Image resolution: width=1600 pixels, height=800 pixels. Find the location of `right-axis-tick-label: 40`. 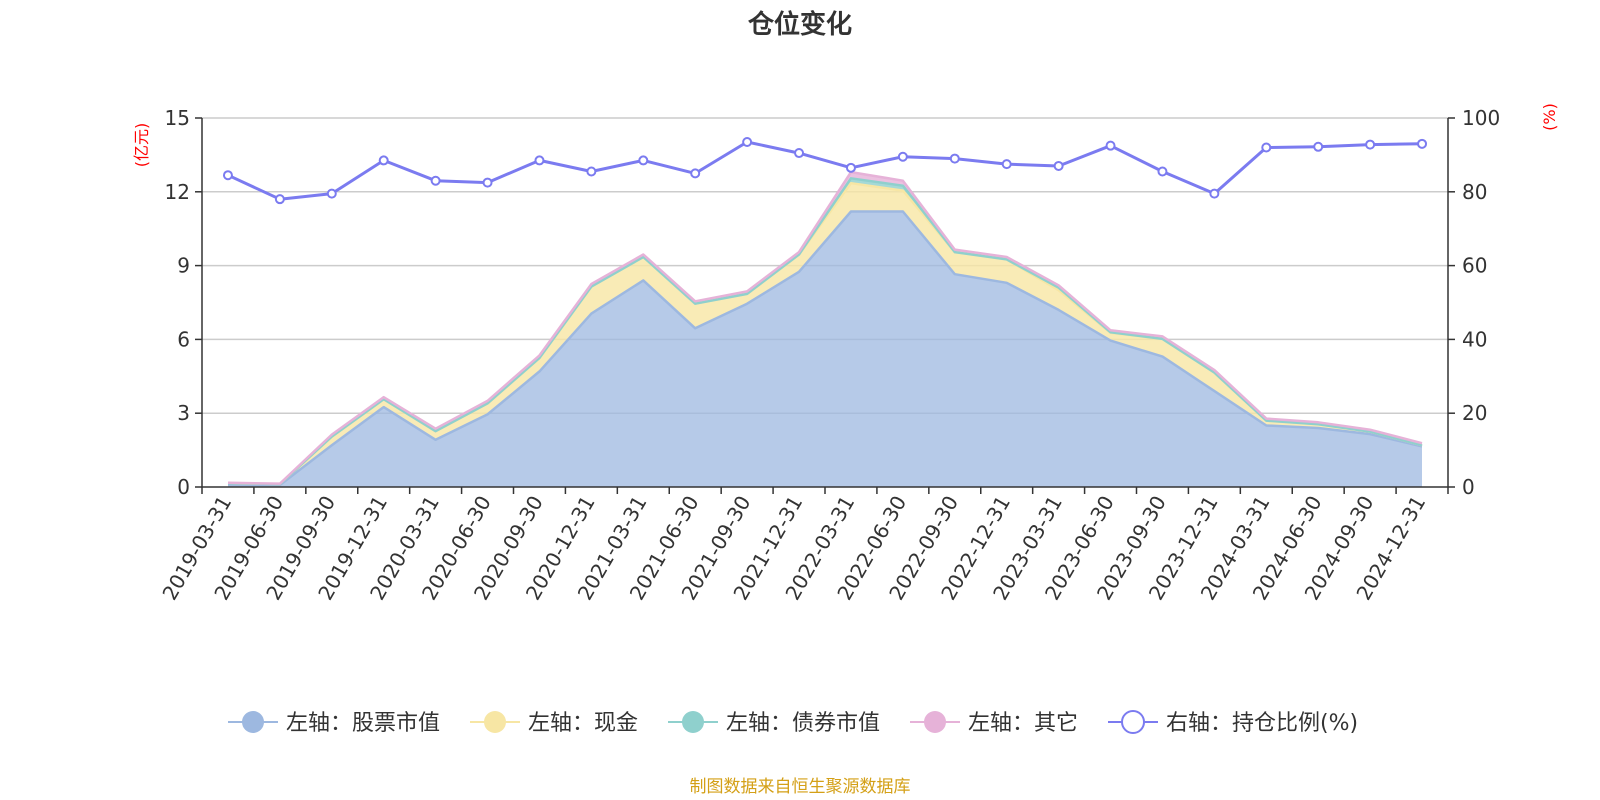

right-axis-tick-label: 40 is located at coordinates (1474, 339).